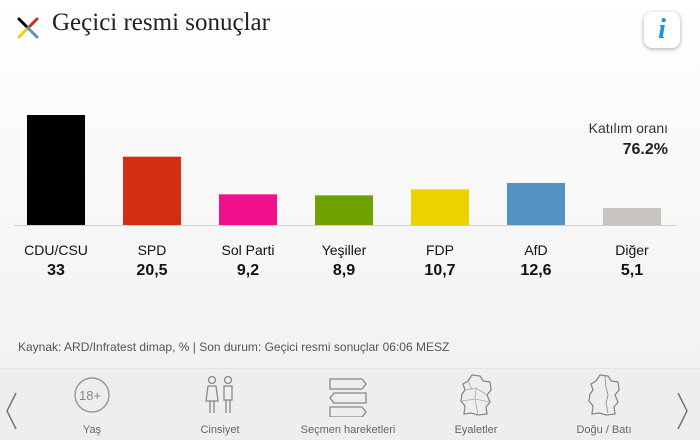 This screenshot has height=440, width=700. I want to click on footer-item-label: Doğu / Batı, so click(604, 430).